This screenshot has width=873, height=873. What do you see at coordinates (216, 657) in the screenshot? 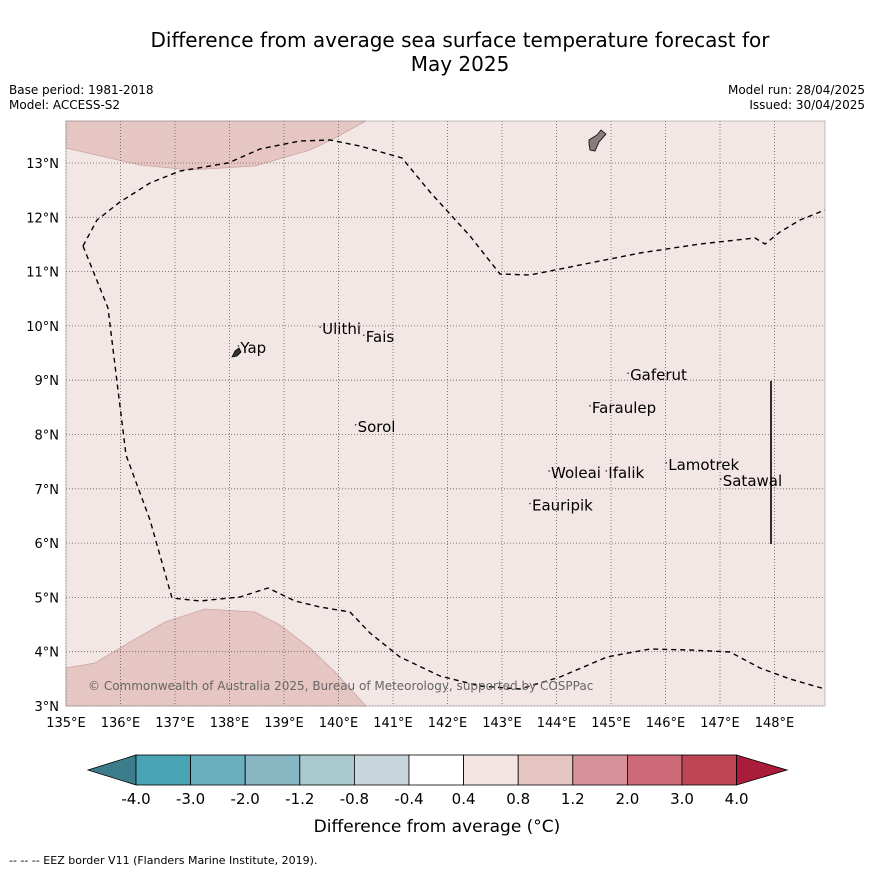
I see `warm-patch-south` at bounding box center [216, 657].